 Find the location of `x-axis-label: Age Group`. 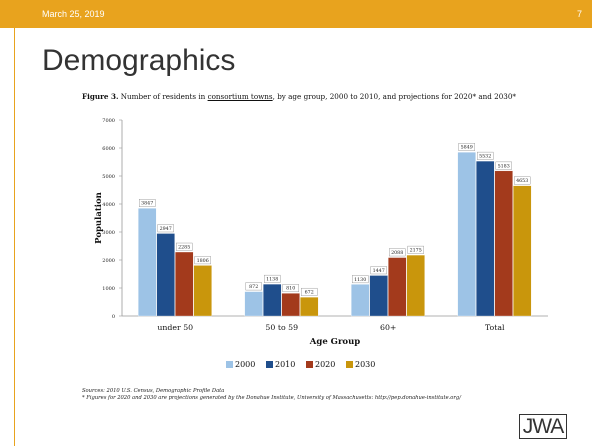

x-axis-label: Age Group is located at coordinates (334, 342).